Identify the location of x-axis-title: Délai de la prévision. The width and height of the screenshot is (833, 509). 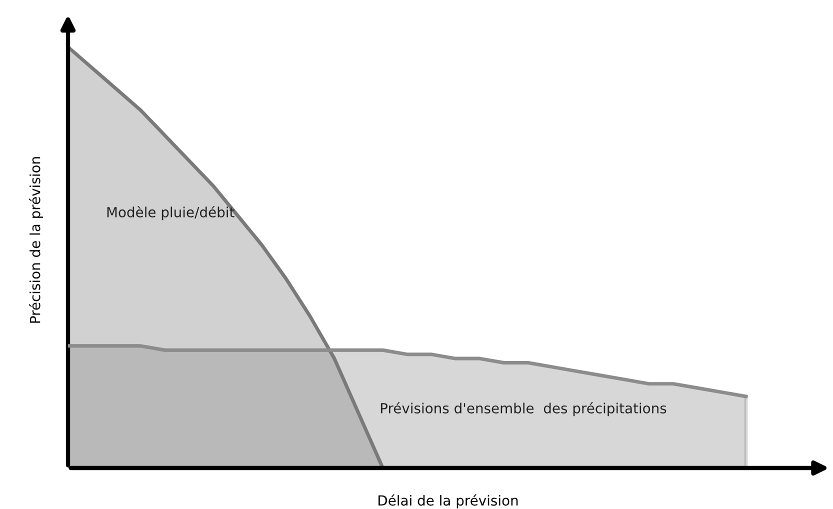
(448, 501).